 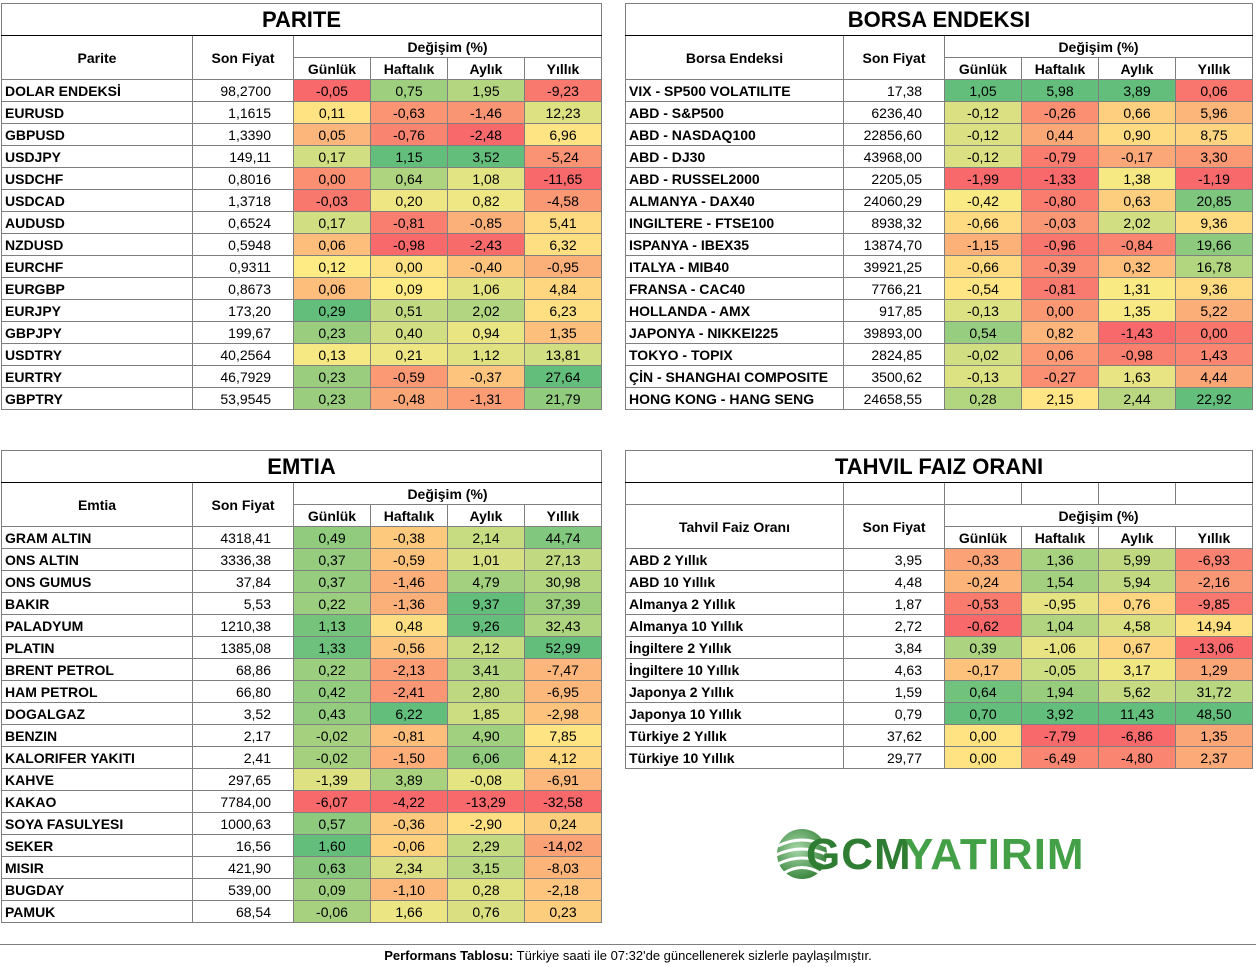 What do you see at coordinates (332, 603) in the screenshot?
I see `emtia-row-change-daily: 0,22` at bounding box center [332, 603].